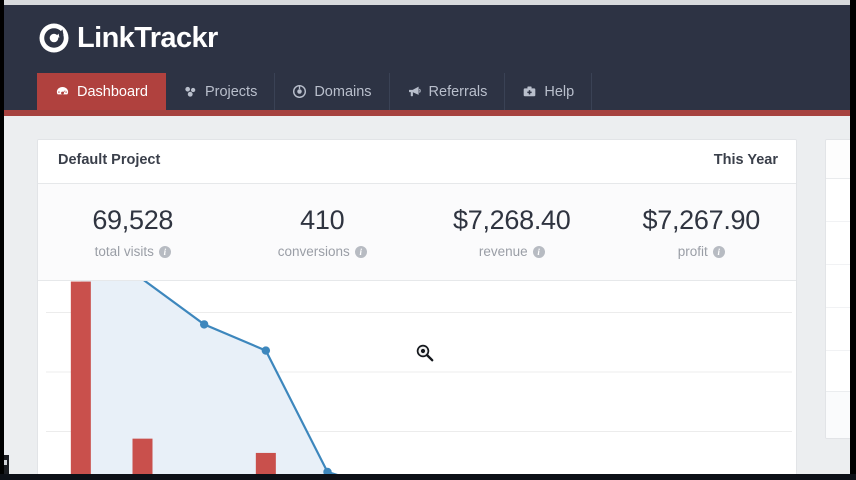 Image resolution: width=856 pixels, height=480 pixels. I want to click on nav-tab-domains: Domains, so click(332, 91).